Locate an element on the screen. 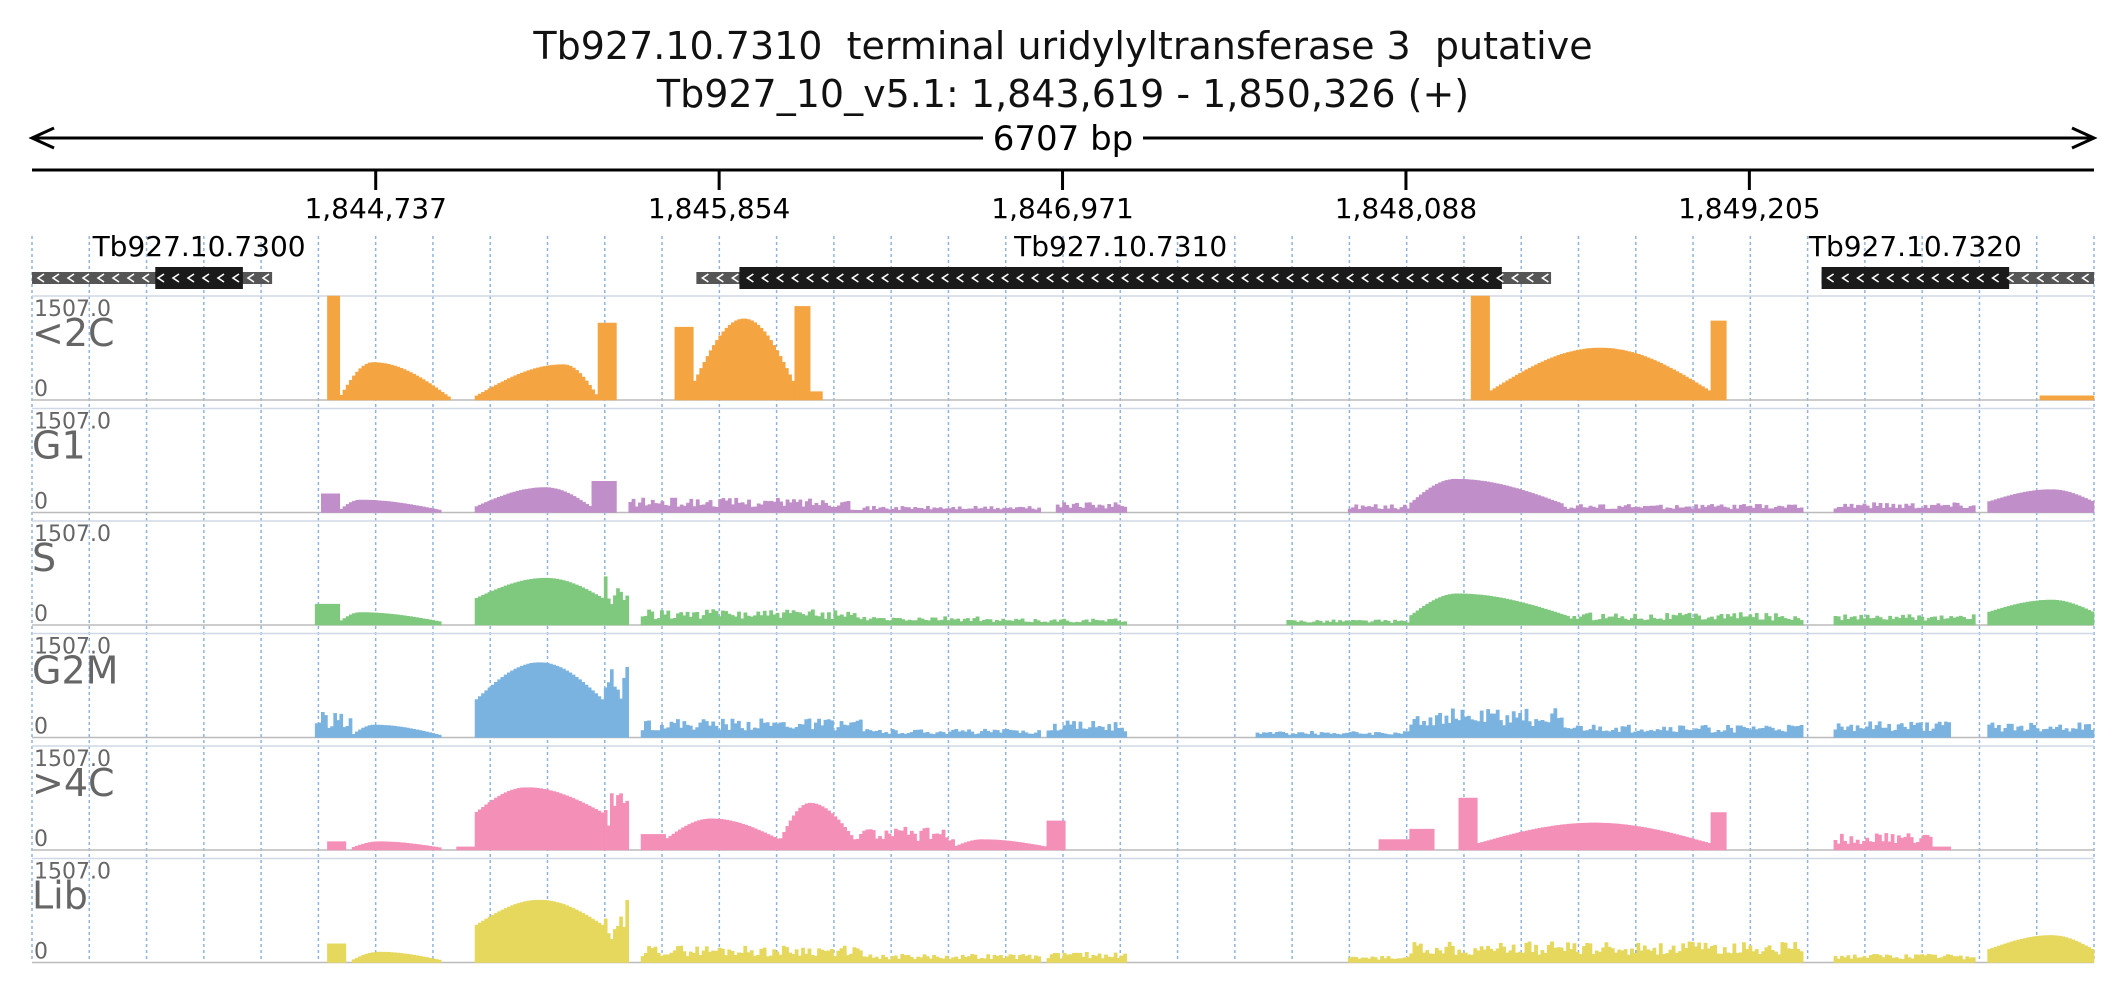  gene-label: Tb927.10.7300 is located at coordinates (199, 246).